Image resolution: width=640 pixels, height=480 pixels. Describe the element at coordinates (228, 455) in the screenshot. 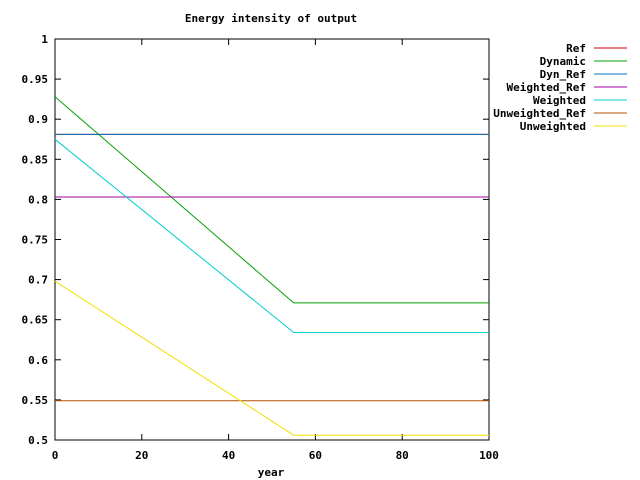

I see `x-tick-label: 40` at that location.